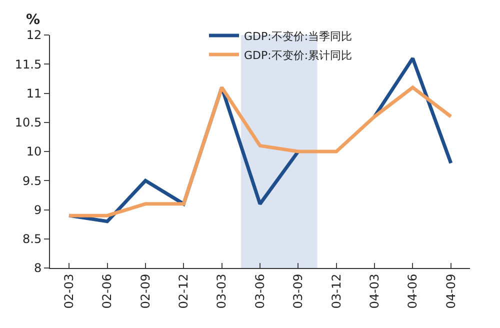 The height and width of the screenshot is (328, 500). I want to click on x-tick-label: 03-09, so click(298, 291).